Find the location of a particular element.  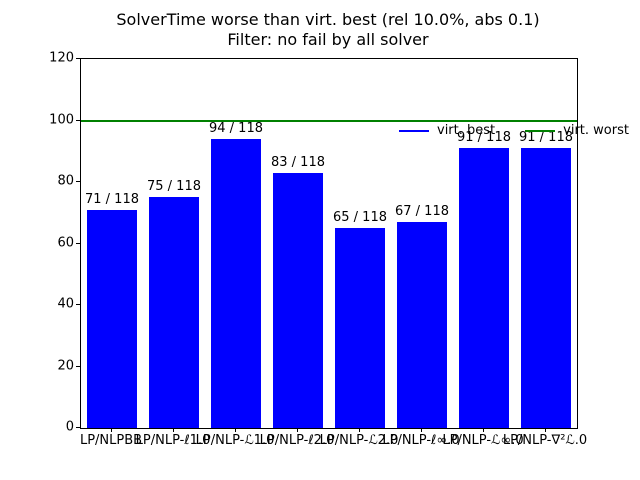

y-tick-label: 60 is located at coordinates (65, 242).